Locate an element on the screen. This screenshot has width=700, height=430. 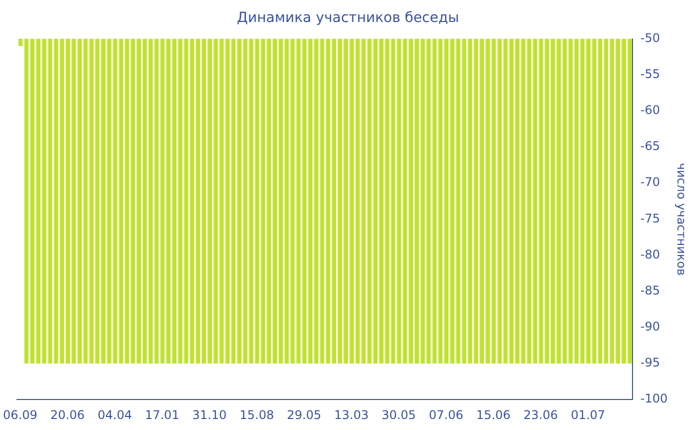
x-tick-label: 04.04 is located at coordinates (115, 415).